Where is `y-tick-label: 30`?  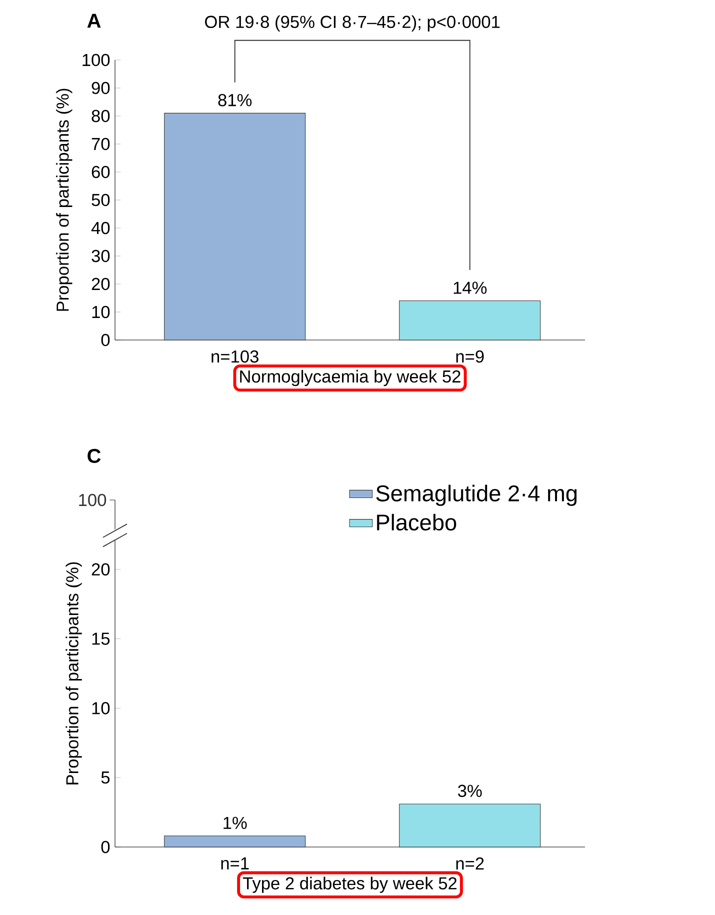 y-tick-label: 30 is located at coordinates (101, 256).